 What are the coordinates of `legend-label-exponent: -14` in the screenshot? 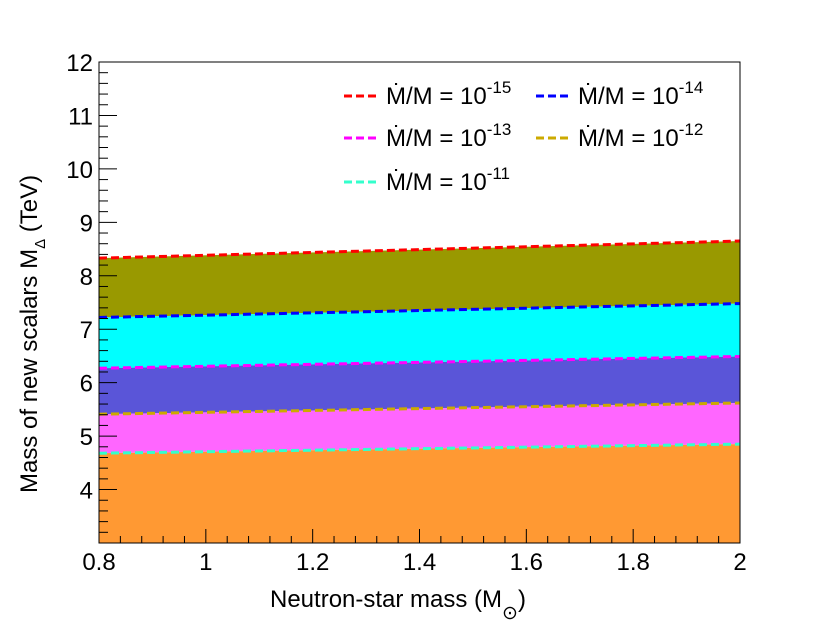 It's located at (691, 87).